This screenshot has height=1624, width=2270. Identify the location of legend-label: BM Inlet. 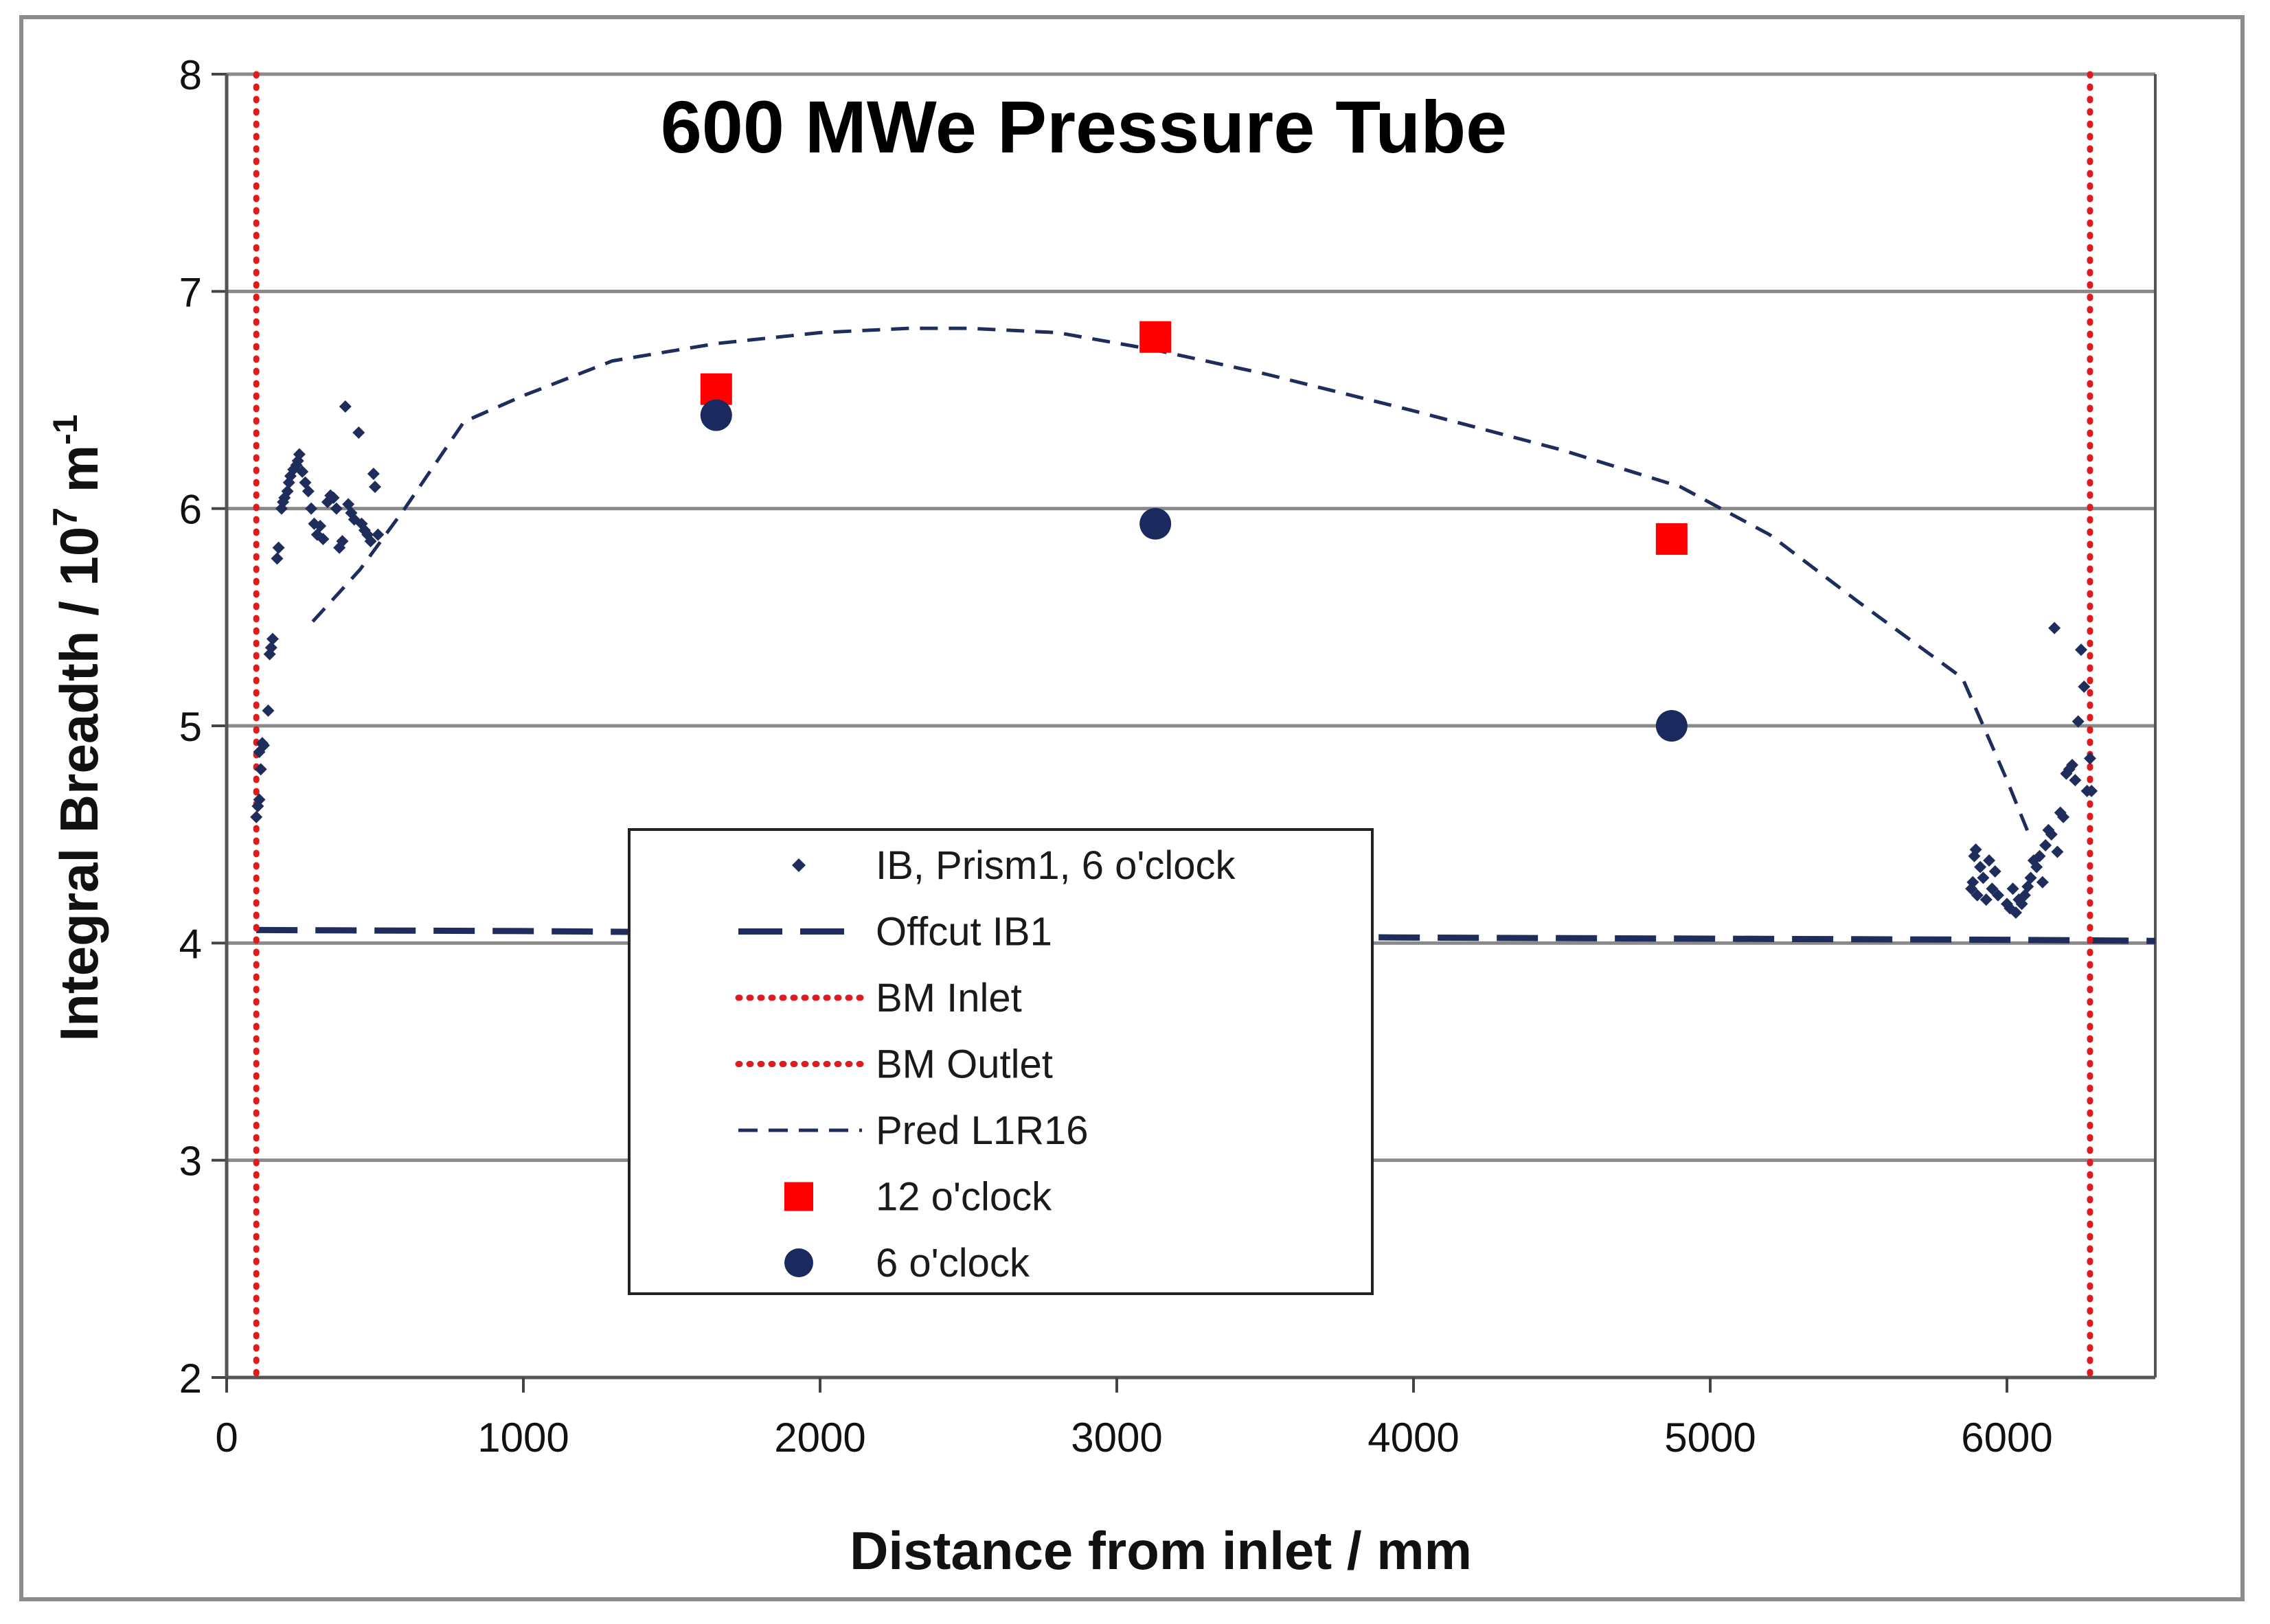
(949, 998).